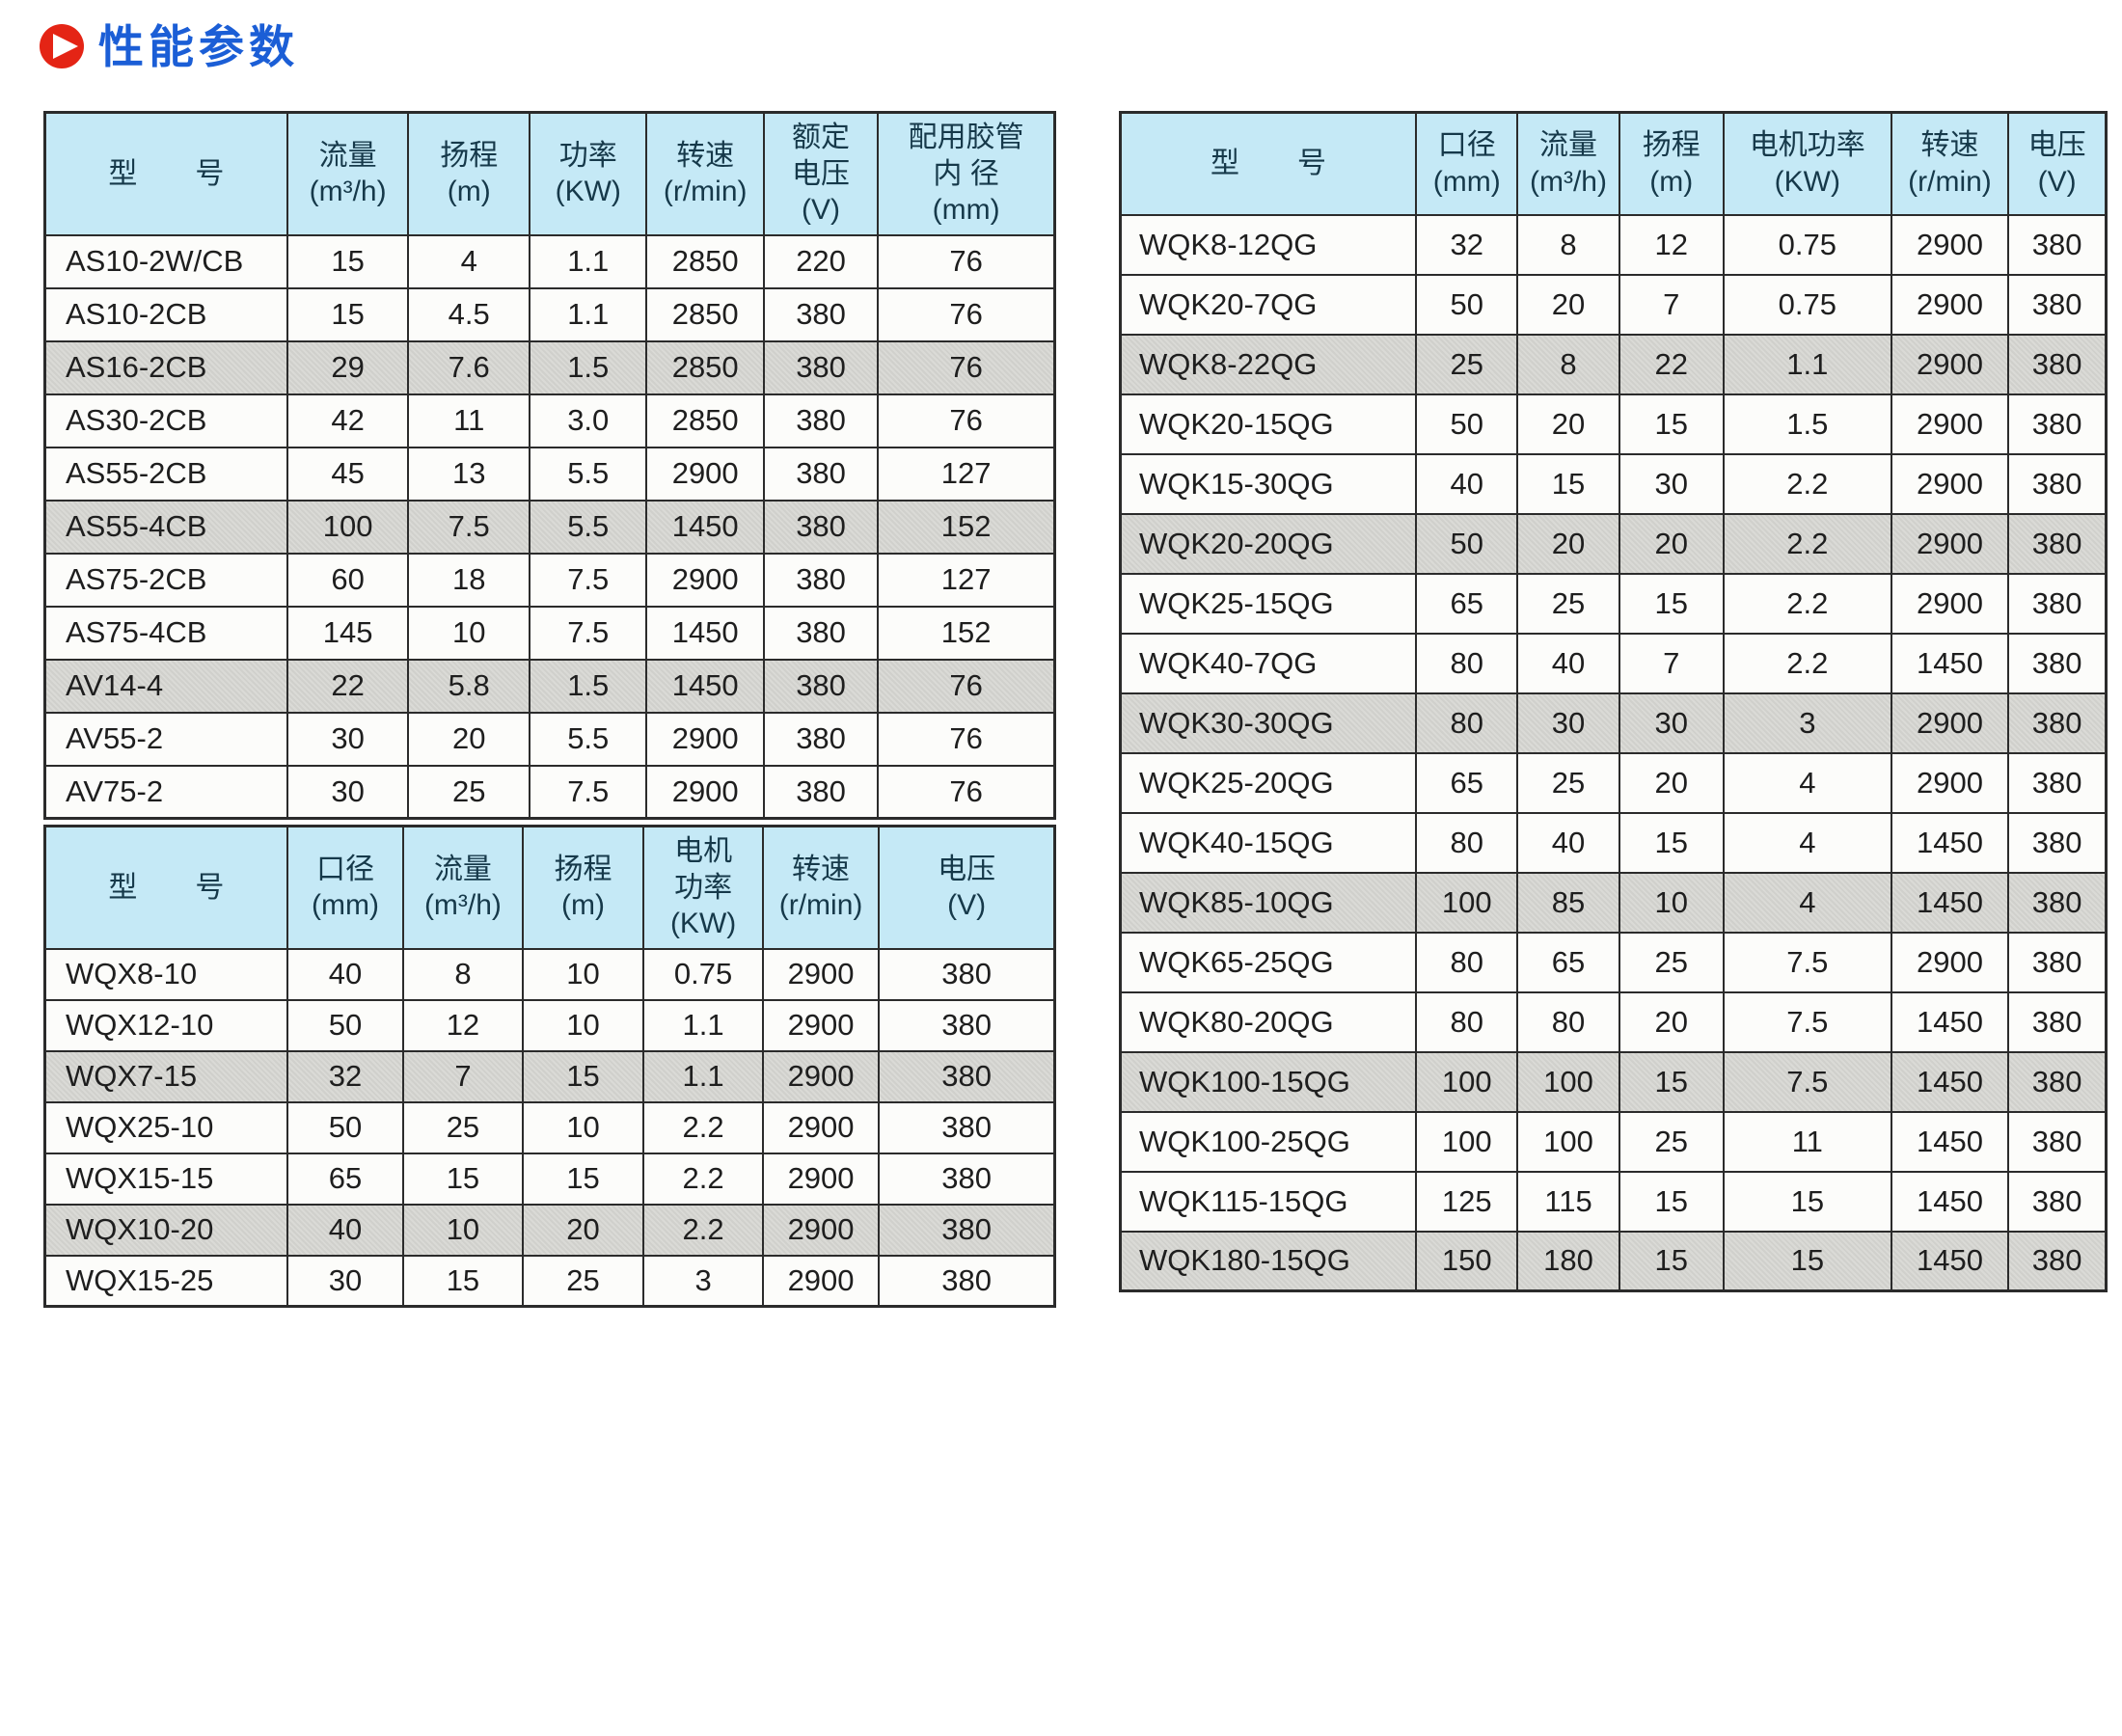 The height and width of the screenshot is (1736, 2122). Describe the element at coordinates (1269, 483) in the screenshot. I see `model-cell: WQK15-30QG` at that location.